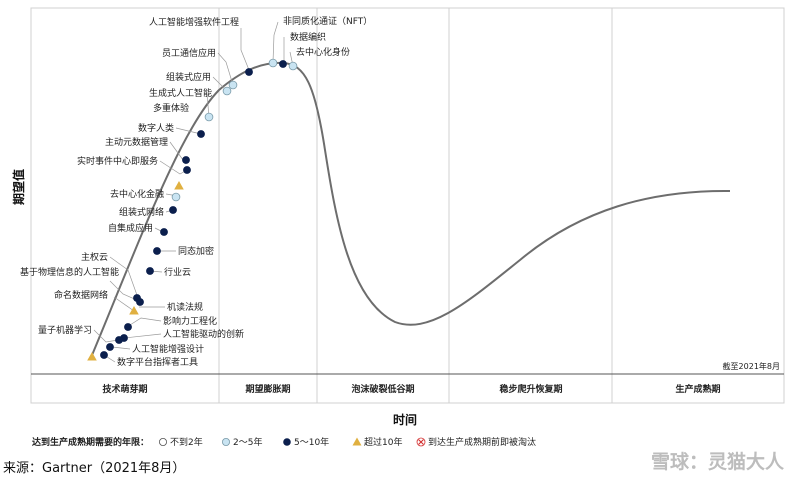  Describe the element at coordinates (718, 461) in the screenshot. I see `watermark: 雪球：灵猫大人` at that location.